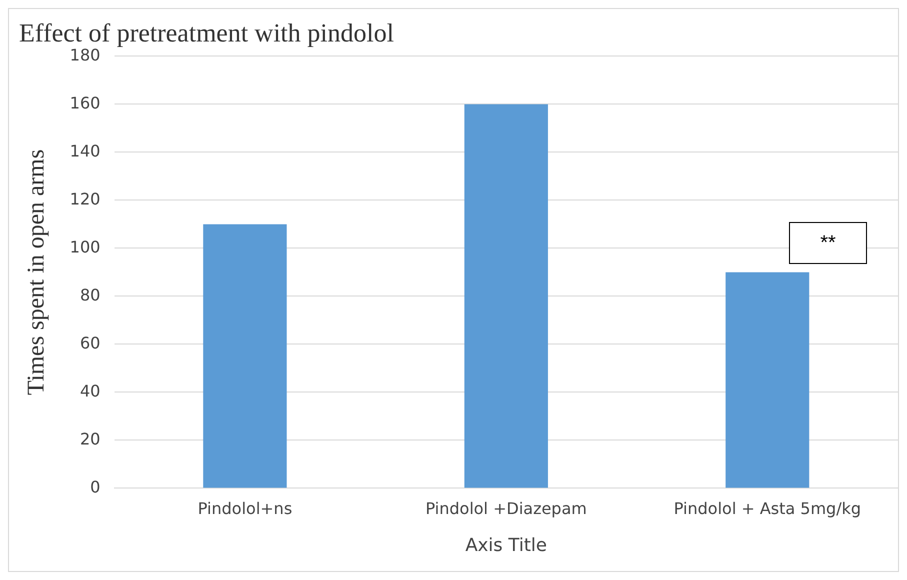  What do you see at coordinates (85, 198) in the screenshot?
I see `y-tick-label: 120` at bounding box center [85, 198].